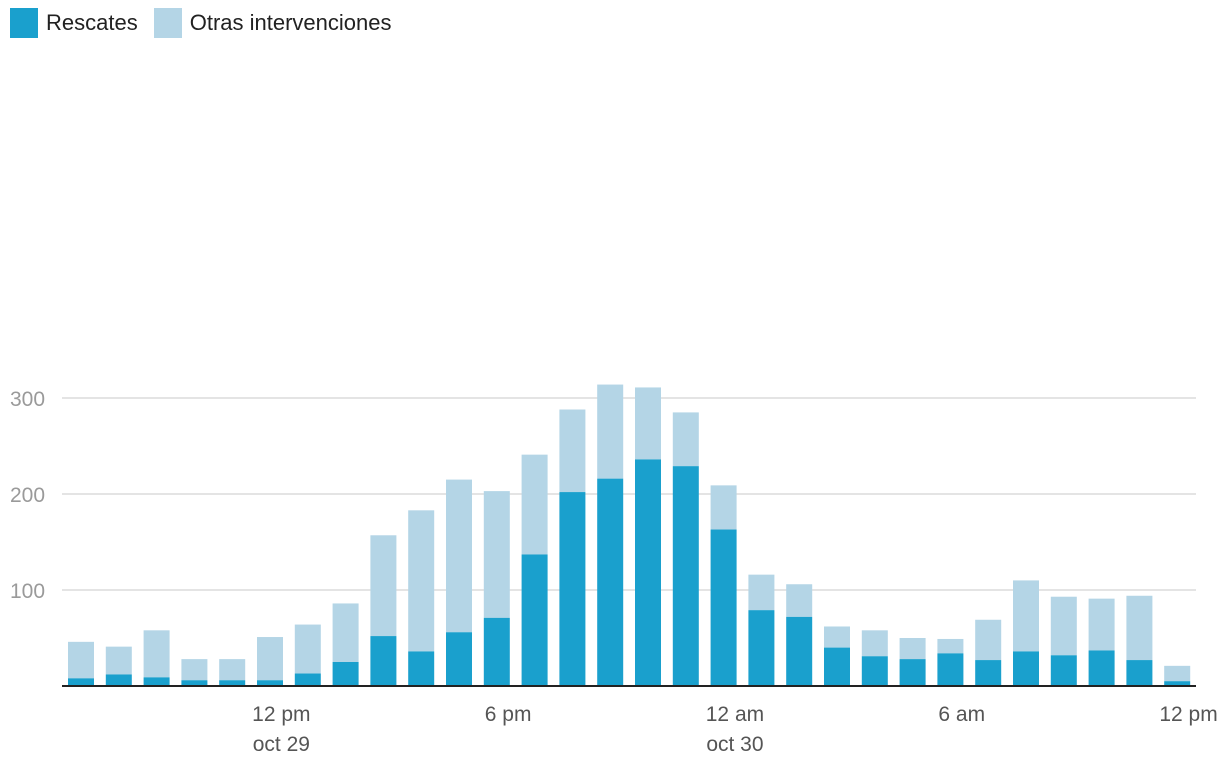  I want to click on y-tick-label-200: 200, so click(27, 495).